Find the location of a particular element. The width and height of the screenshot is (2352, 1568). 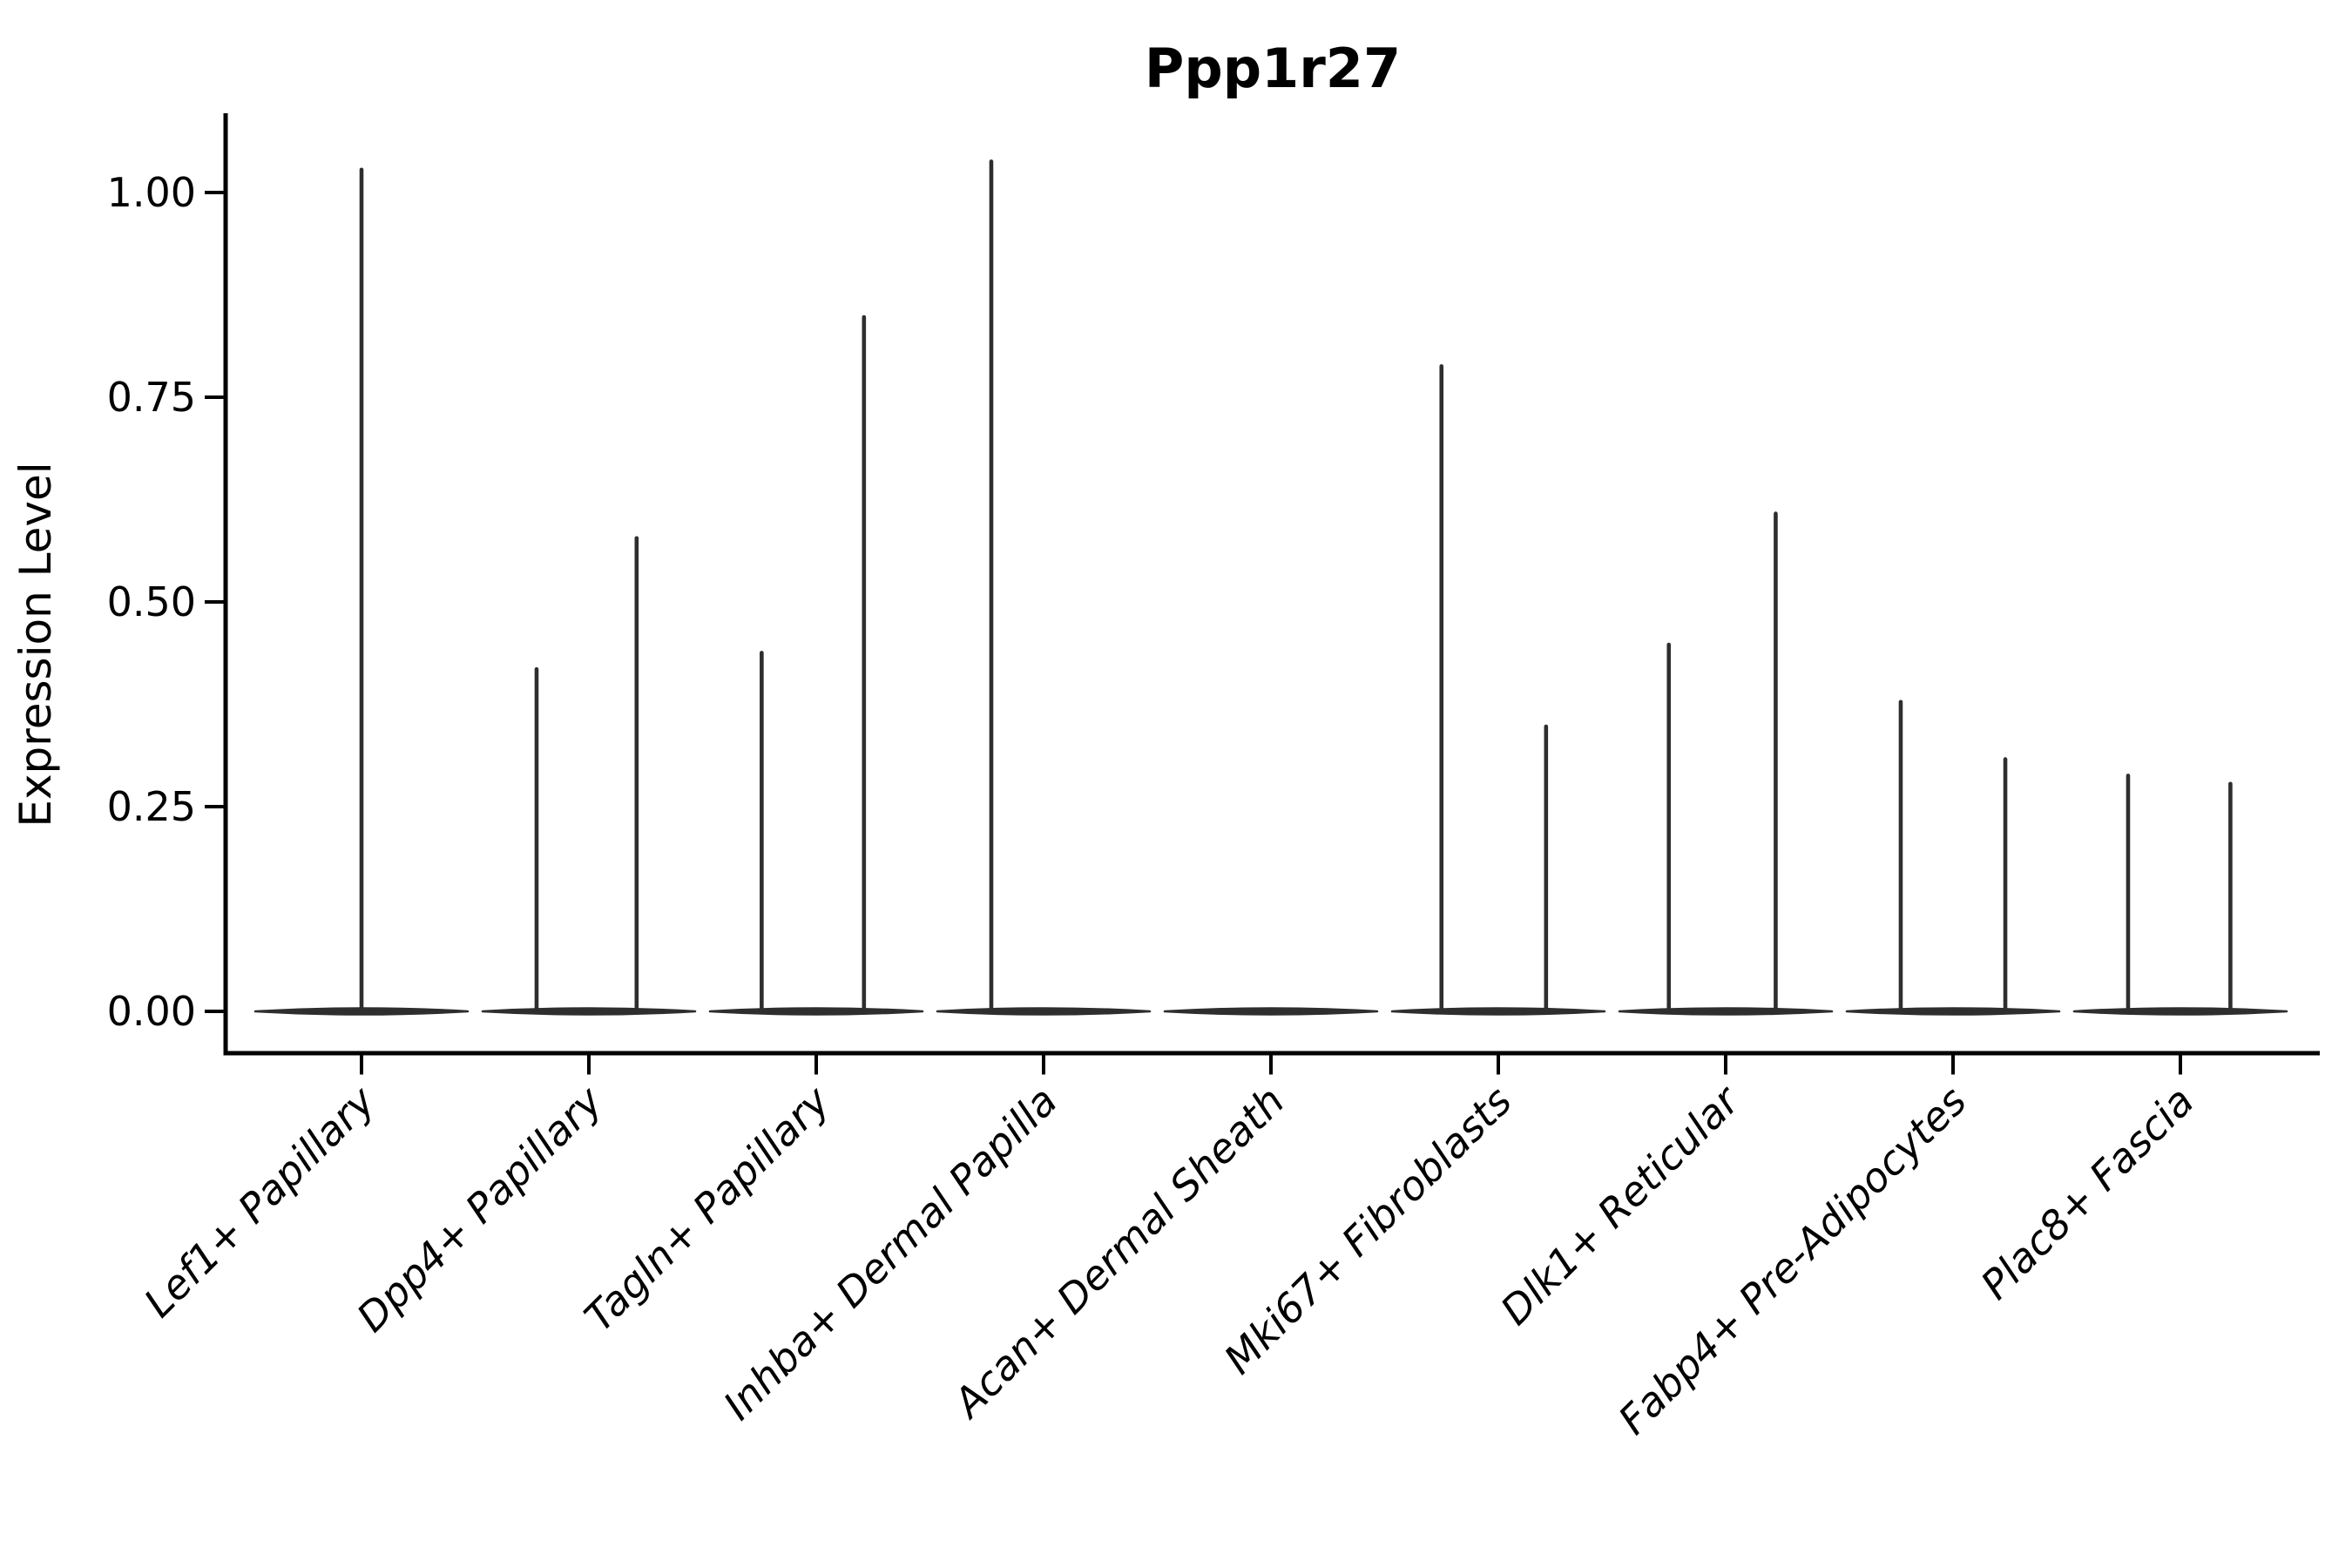

x-tick-label: Tagln+ Papillary is located at coordinates (707, 1209).